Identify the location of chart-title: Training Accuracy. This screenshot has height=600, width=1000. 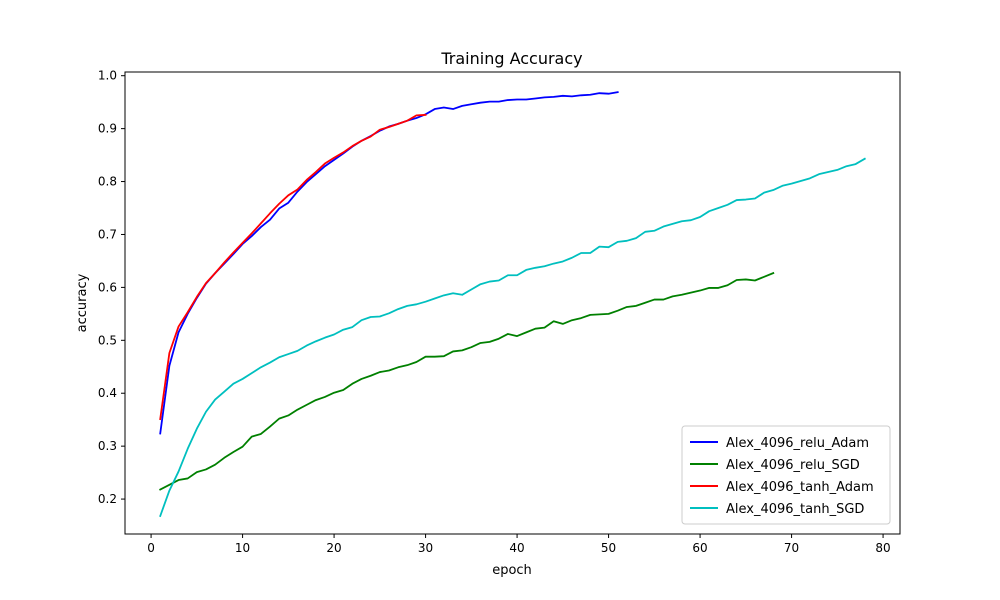
(511, 58).